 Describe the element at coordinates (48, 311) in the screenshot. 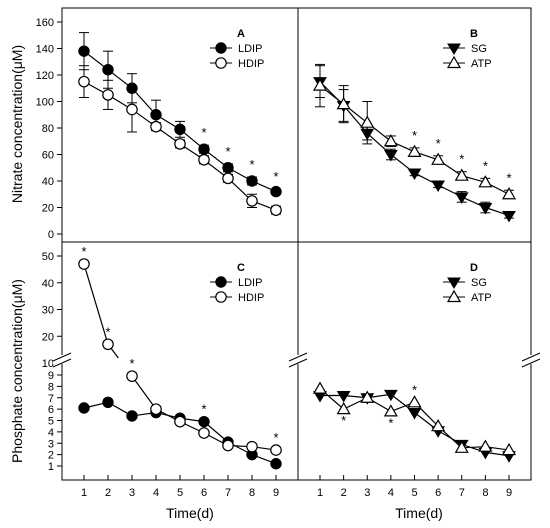

I see `y-tick-label: 30` at that location.